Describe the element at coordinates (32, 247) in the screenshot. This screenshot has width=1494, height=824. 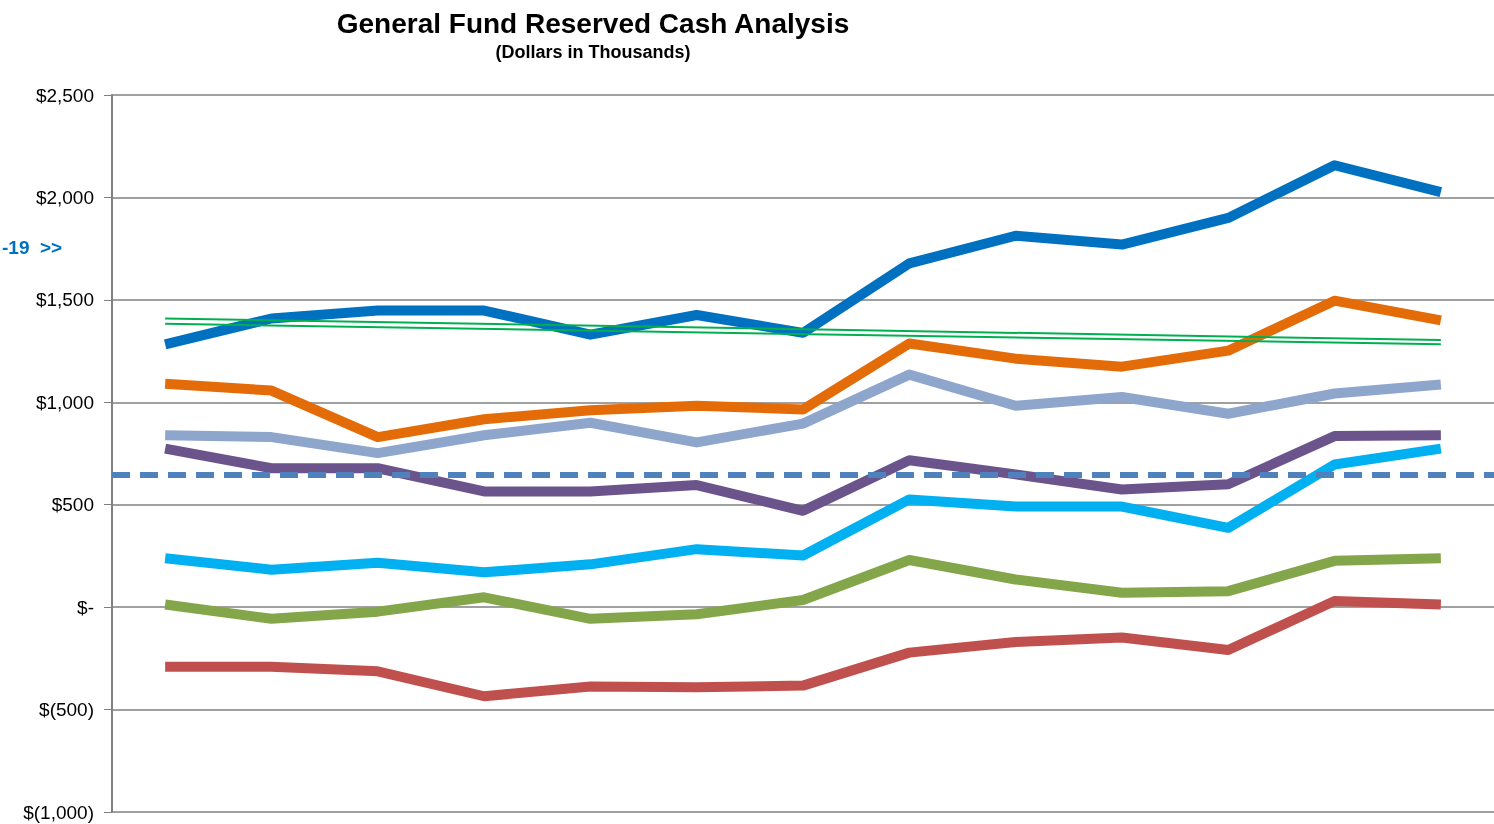
I see `text: -19 >>` at that location.